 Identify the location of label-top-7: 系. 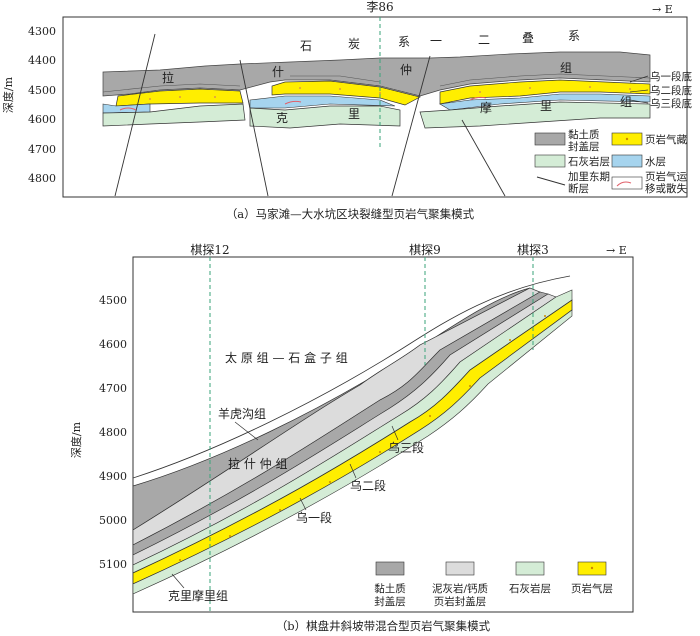
(574, 36).